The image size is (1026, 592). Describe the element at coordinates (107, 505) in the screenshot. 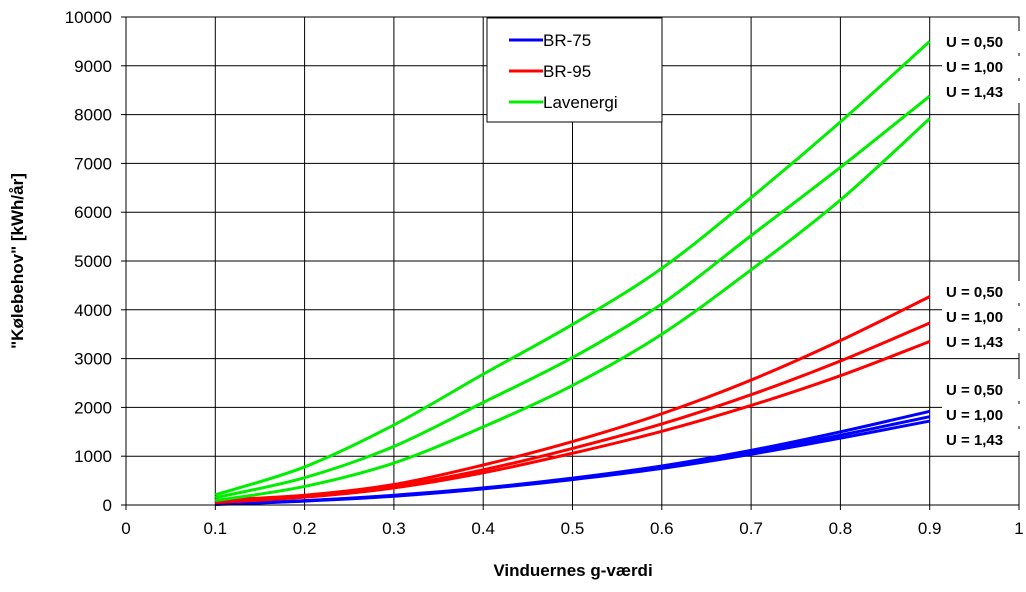

I see `y-tick-label: 0` at that location.